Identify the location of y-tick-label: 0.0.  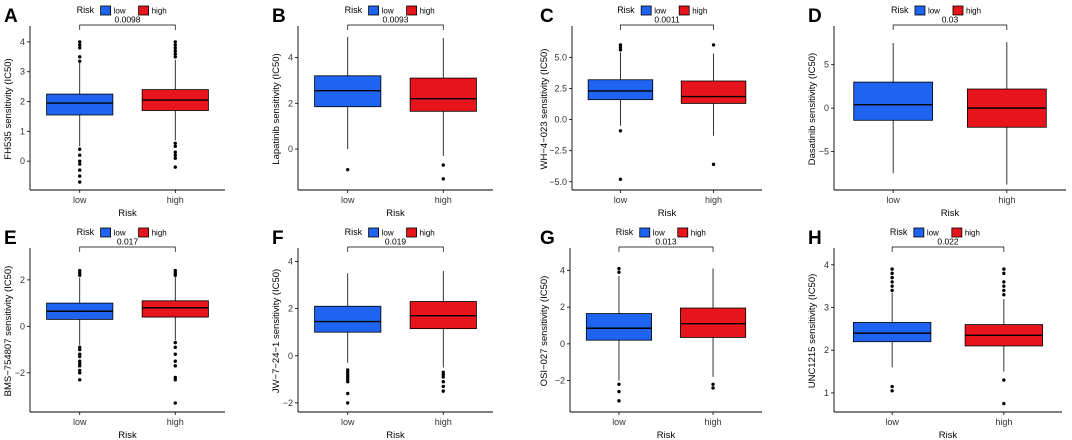
(560, 120).